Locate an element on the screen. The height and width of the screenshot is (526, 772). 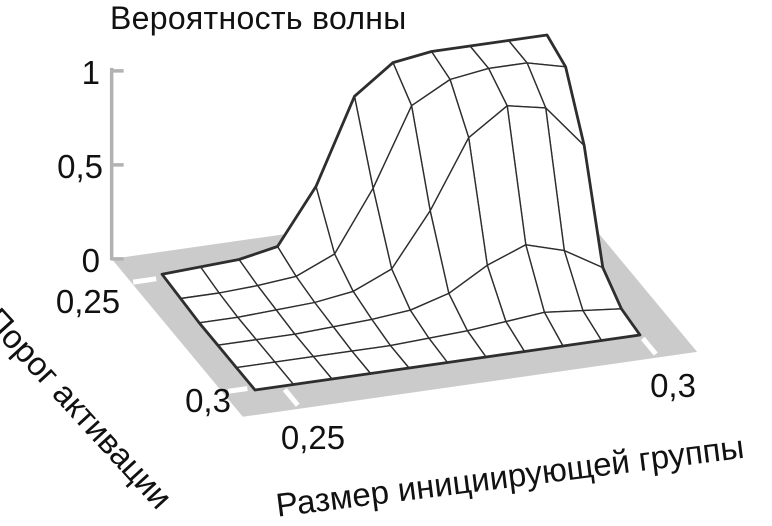
z-axis-tick-label-1: 1 is located at coordinates (90, 72).